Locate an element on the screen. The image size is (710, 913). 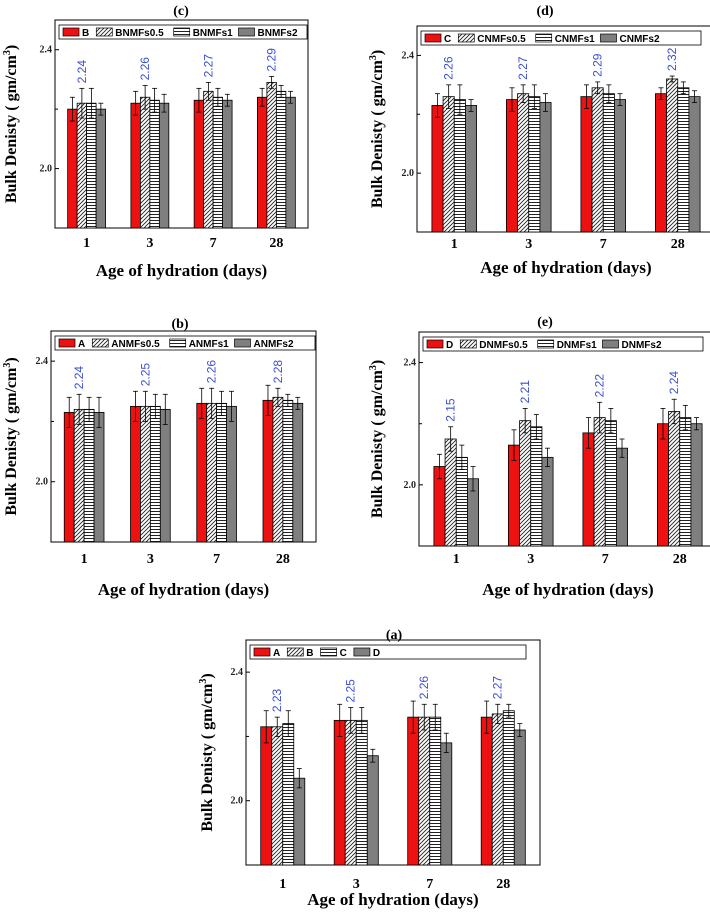
value-annotation: 2.28 is located at coordinates (278, 372).